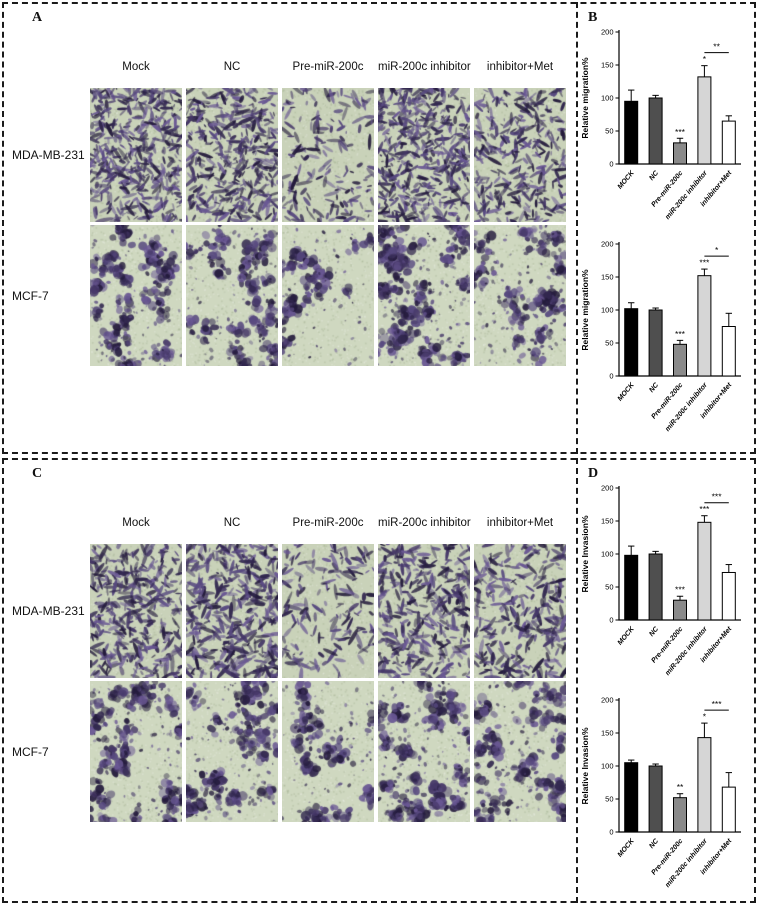  Describe the element at coordinates (37, 17) in the screenshot. I see `panel-label-a: A` at that location.